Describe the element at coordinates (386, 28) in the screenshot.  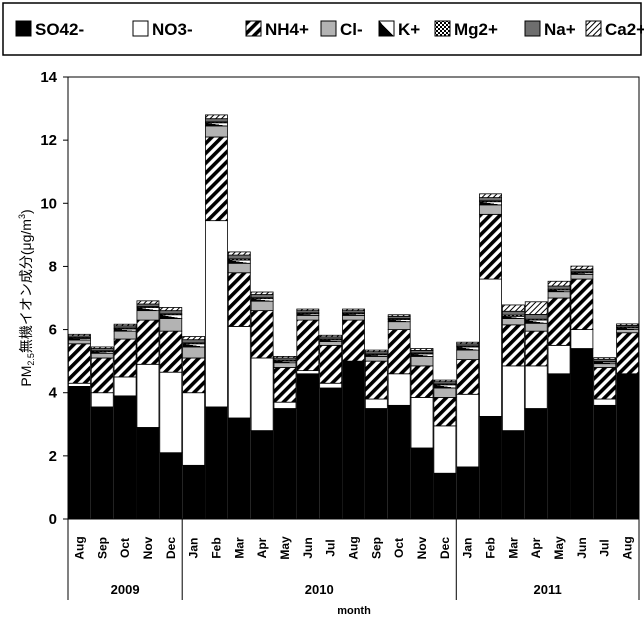
I see `legend-swatch-k` at that location.